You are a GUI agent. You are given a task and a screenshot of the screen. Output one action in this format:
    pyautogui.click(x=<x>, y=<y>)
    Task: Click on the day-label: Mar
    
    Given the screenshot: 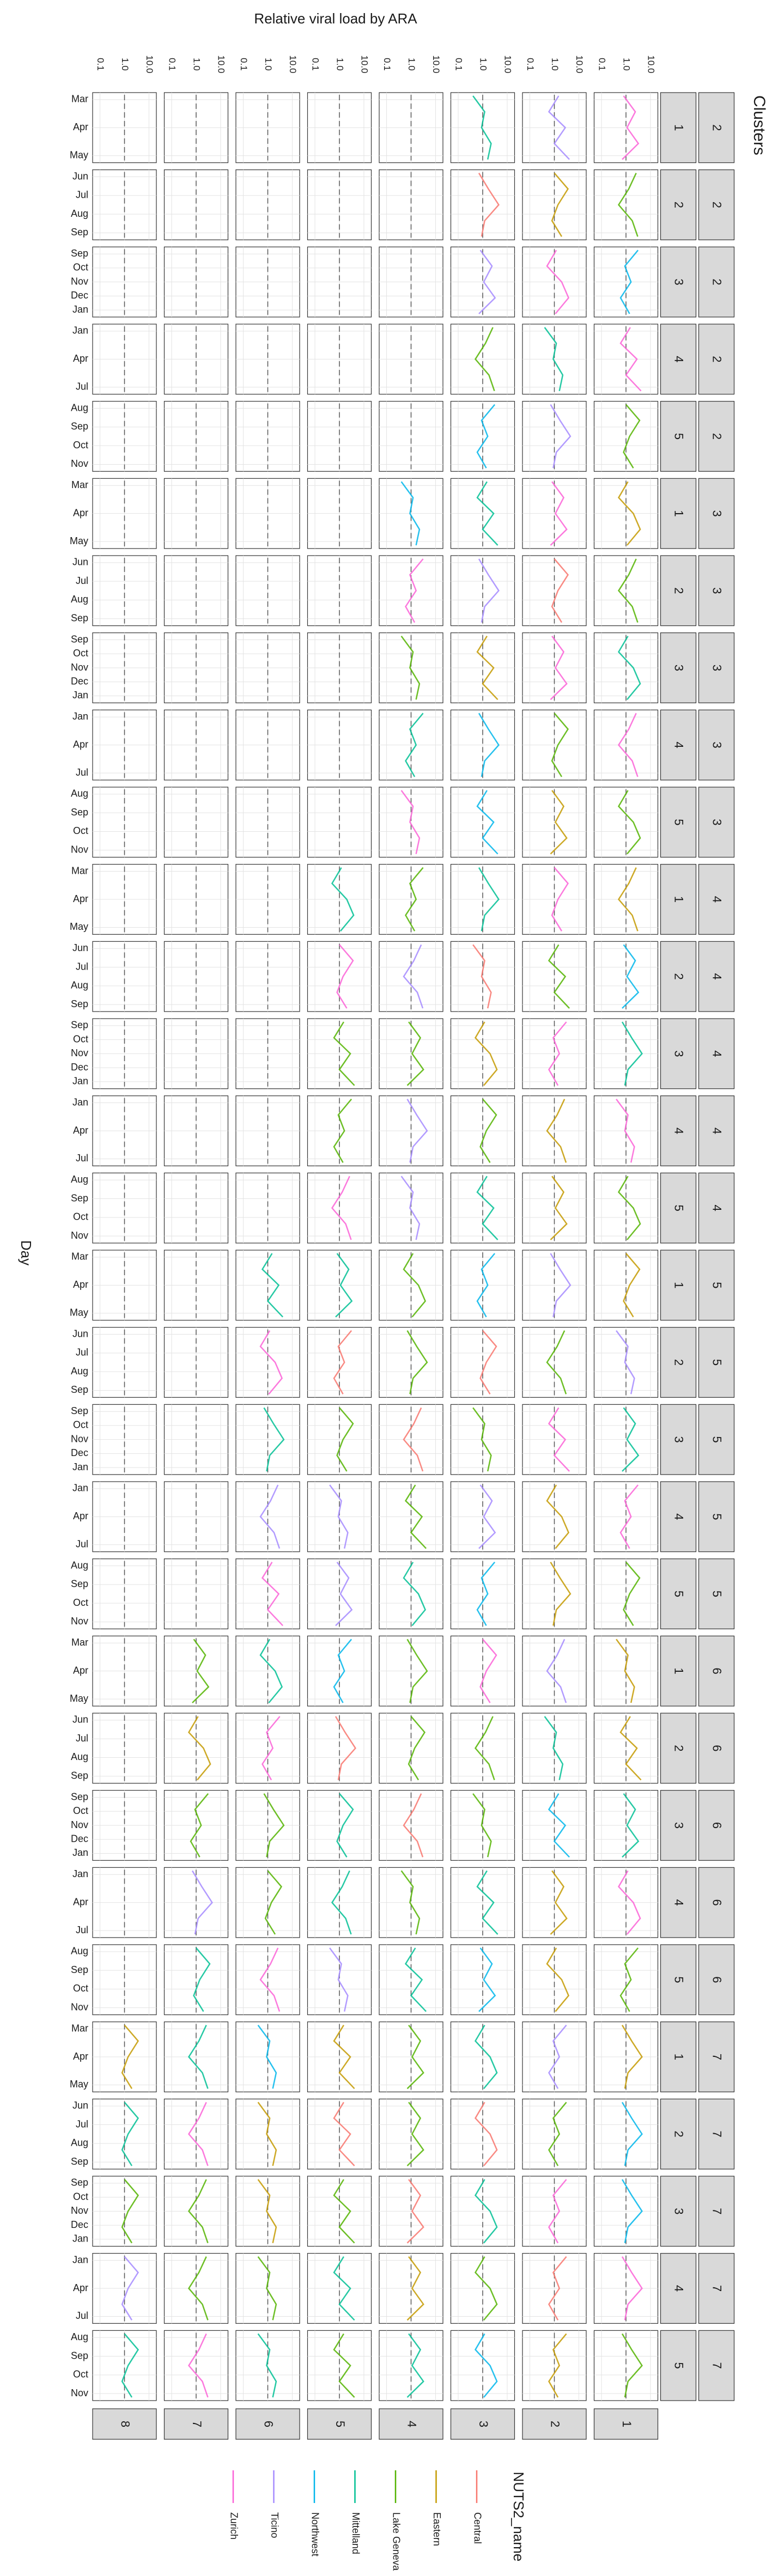 What is the action you would take?
    pyautogui.click(x=79, y=870)
    